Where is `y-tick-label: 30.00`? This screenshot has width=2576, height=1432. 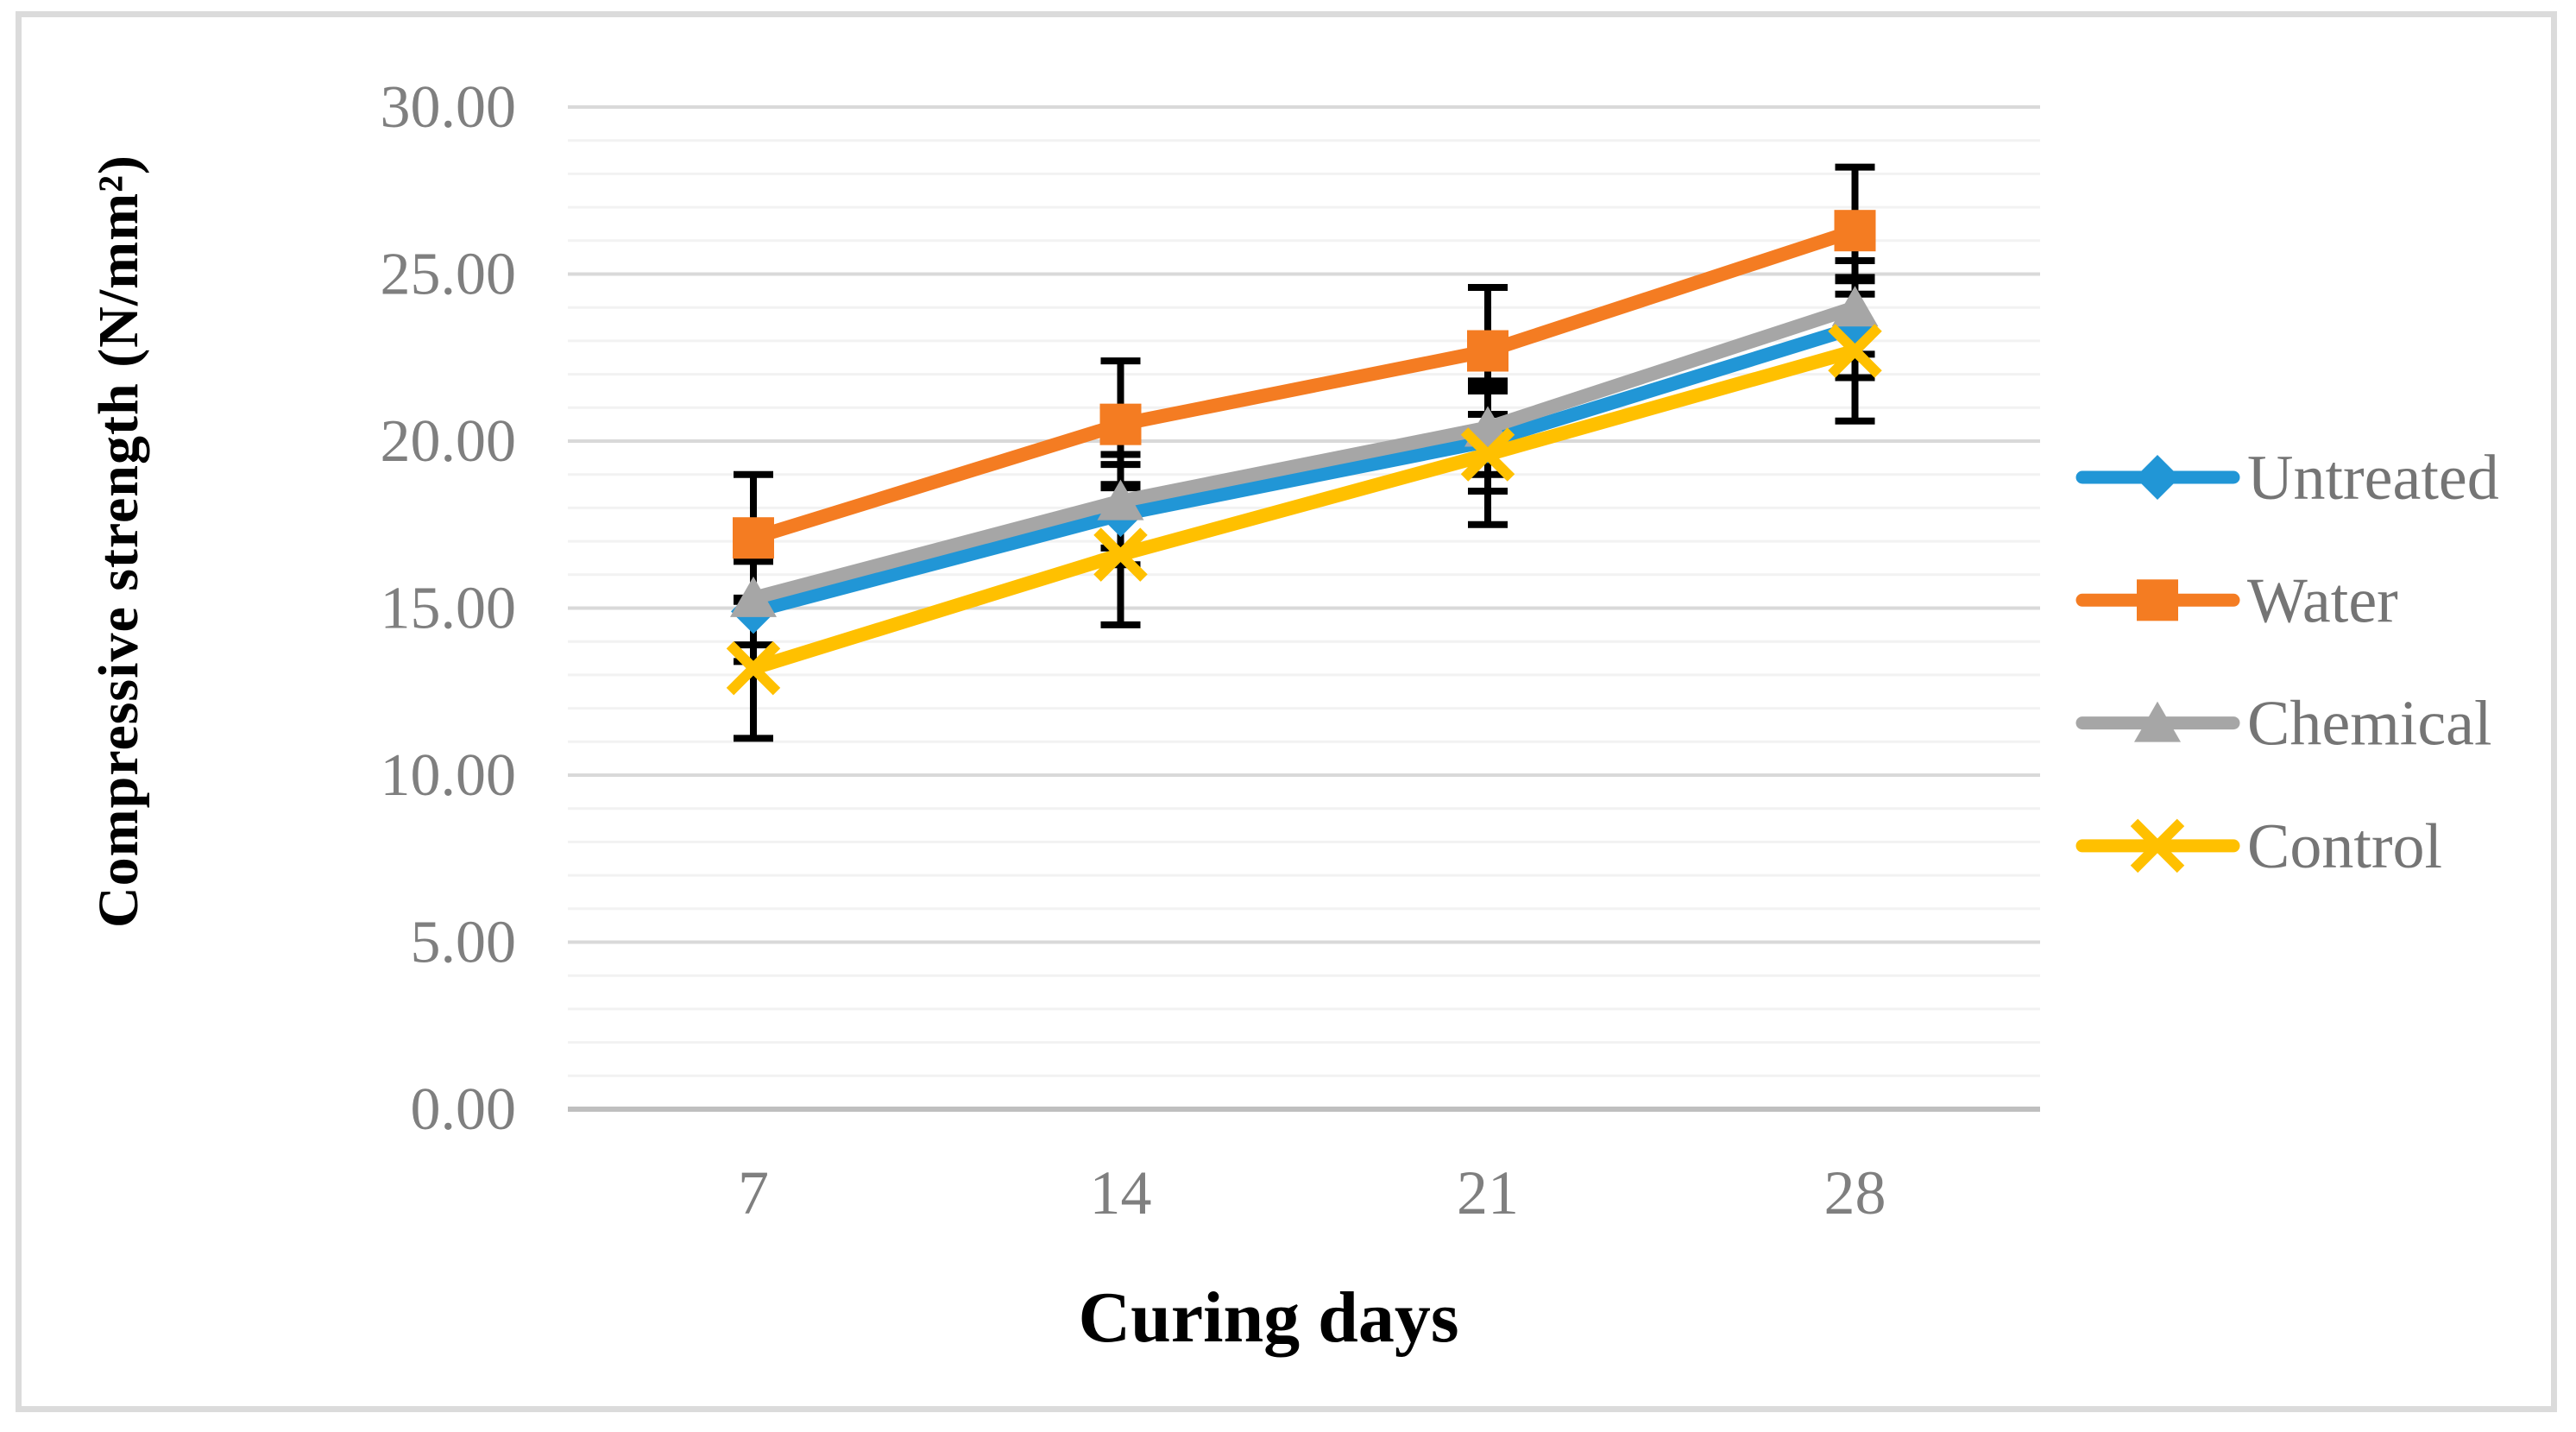 y-tick-label: 30.00 is located at coordinates (449, 108).